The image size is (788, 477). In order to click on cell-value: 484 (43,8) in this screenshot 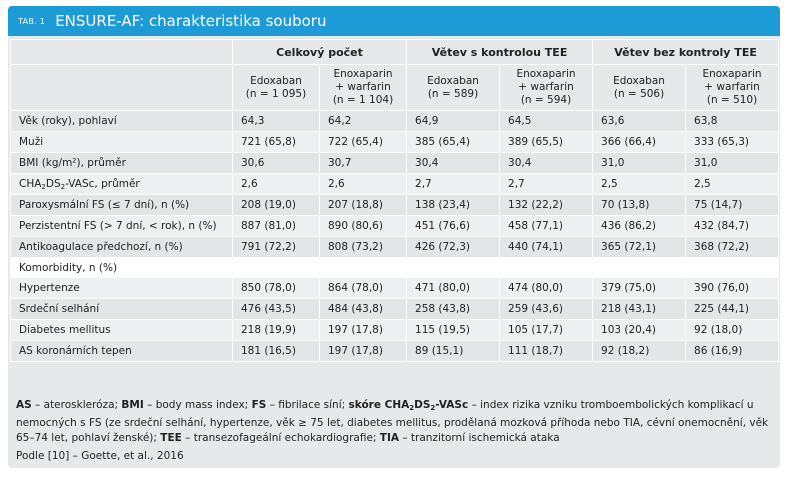, I will do `click(363, 309)`.